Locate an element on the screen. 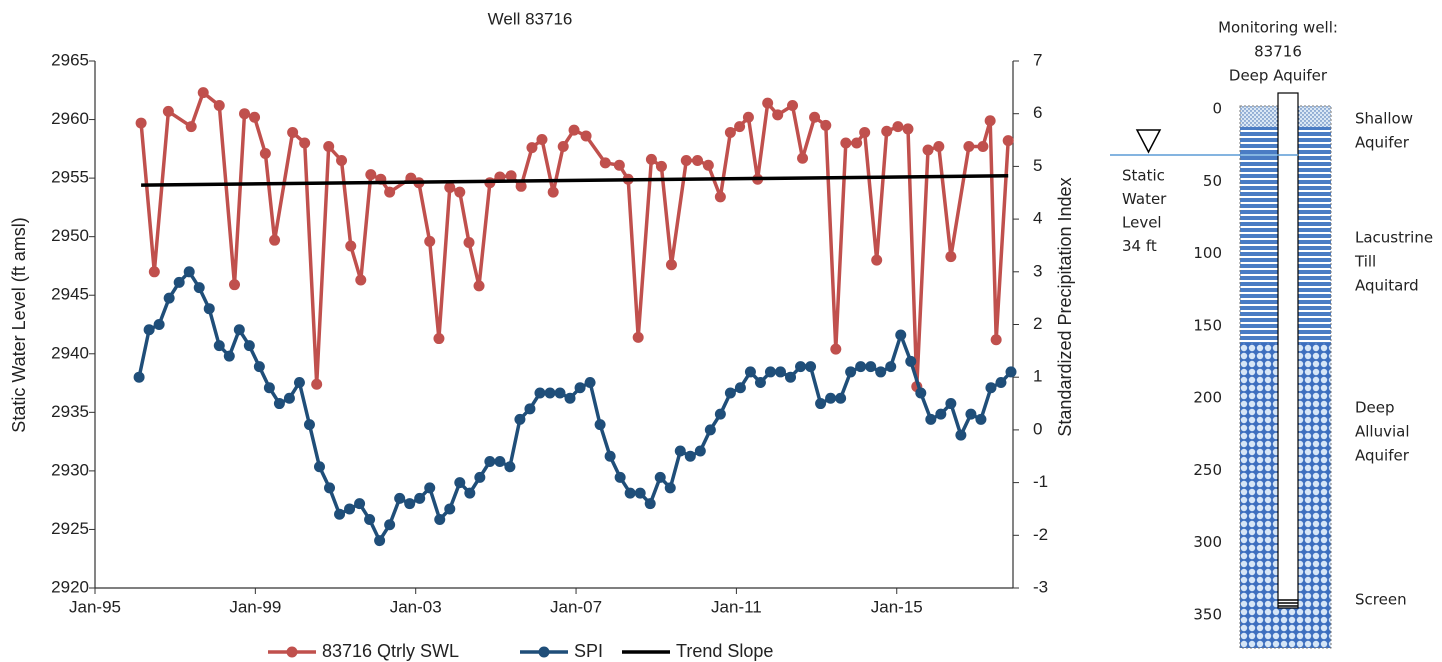  depth-label: 300 is located at coordinates (1207, 542).